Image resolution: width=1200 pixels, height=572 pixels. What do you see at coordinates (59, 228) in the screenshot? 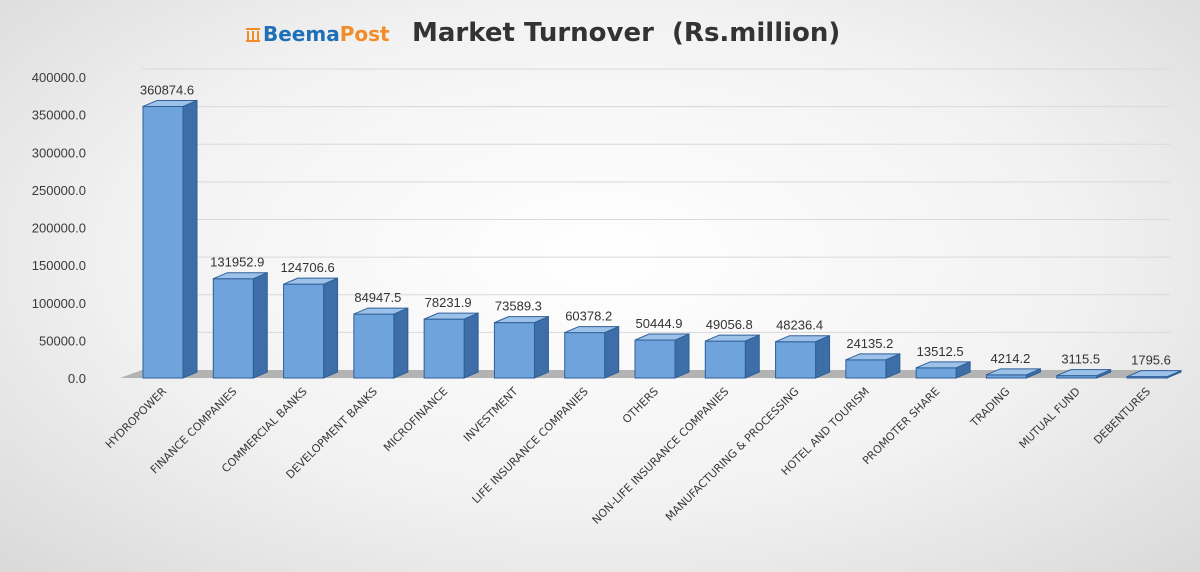
I see `y-tick-label: 200000.0` at bounding box center [59, 228].